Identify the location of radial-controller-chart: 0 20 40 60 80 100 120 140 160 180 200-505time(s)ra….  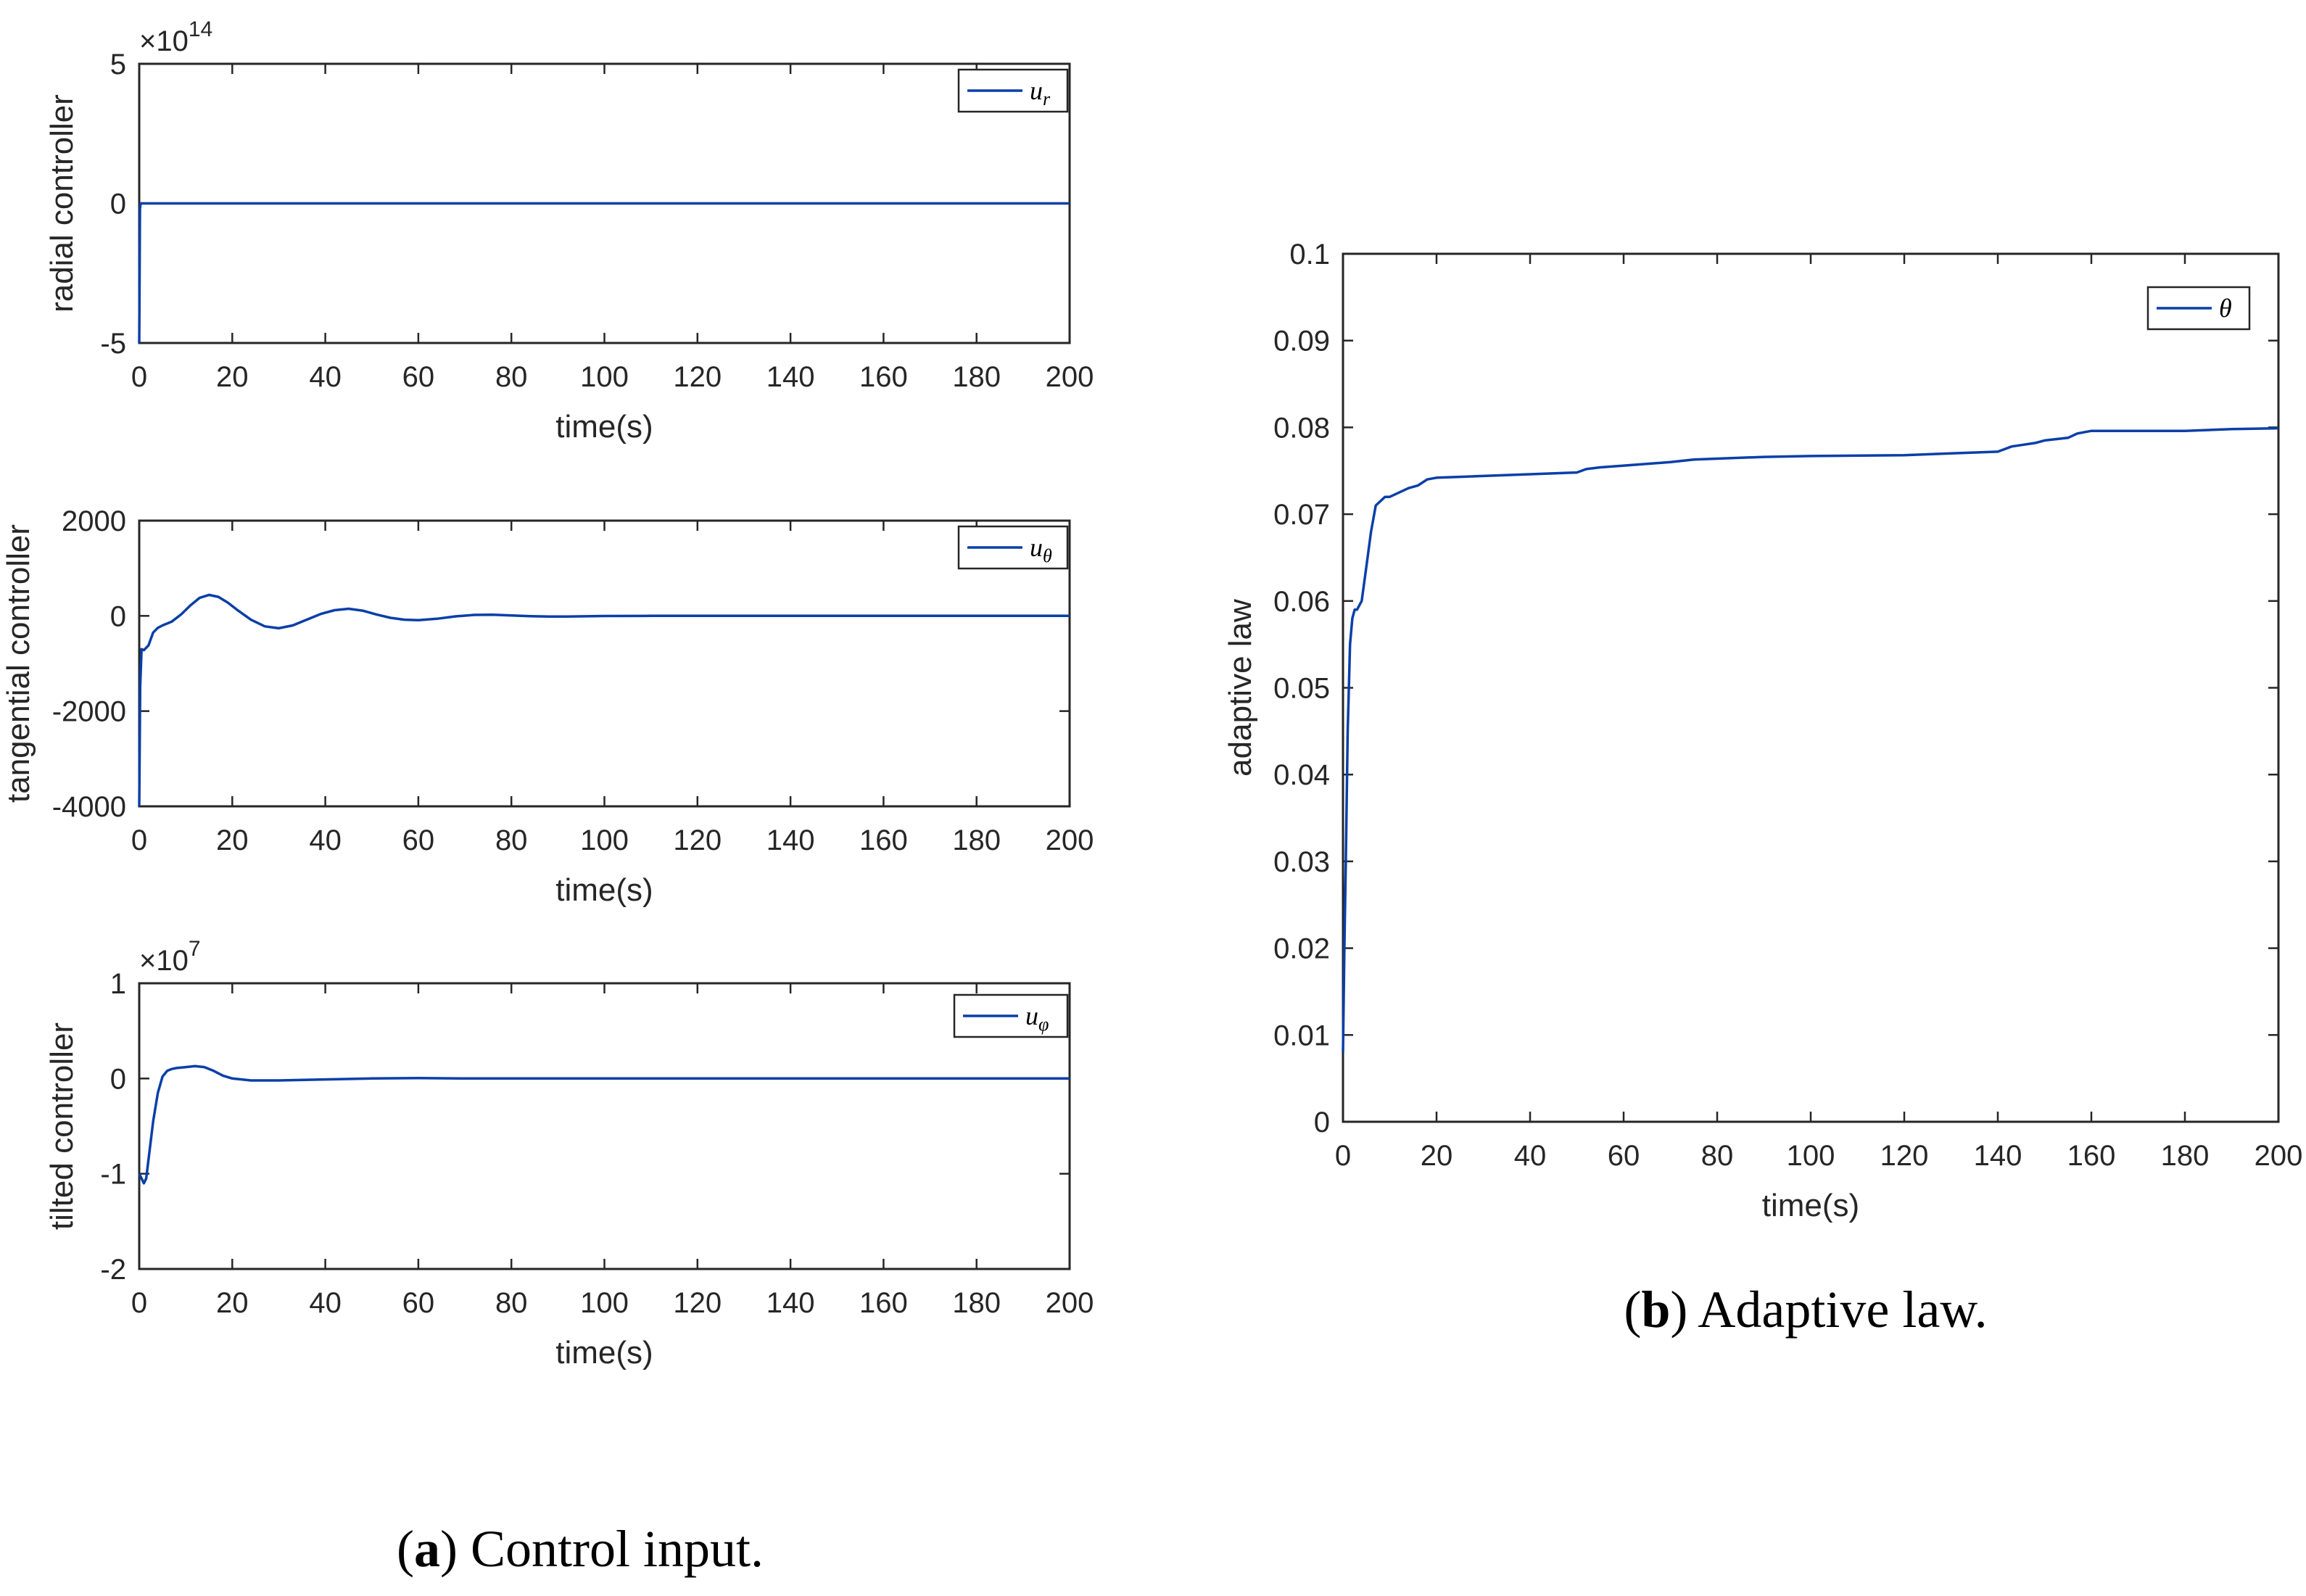
(569, 231).